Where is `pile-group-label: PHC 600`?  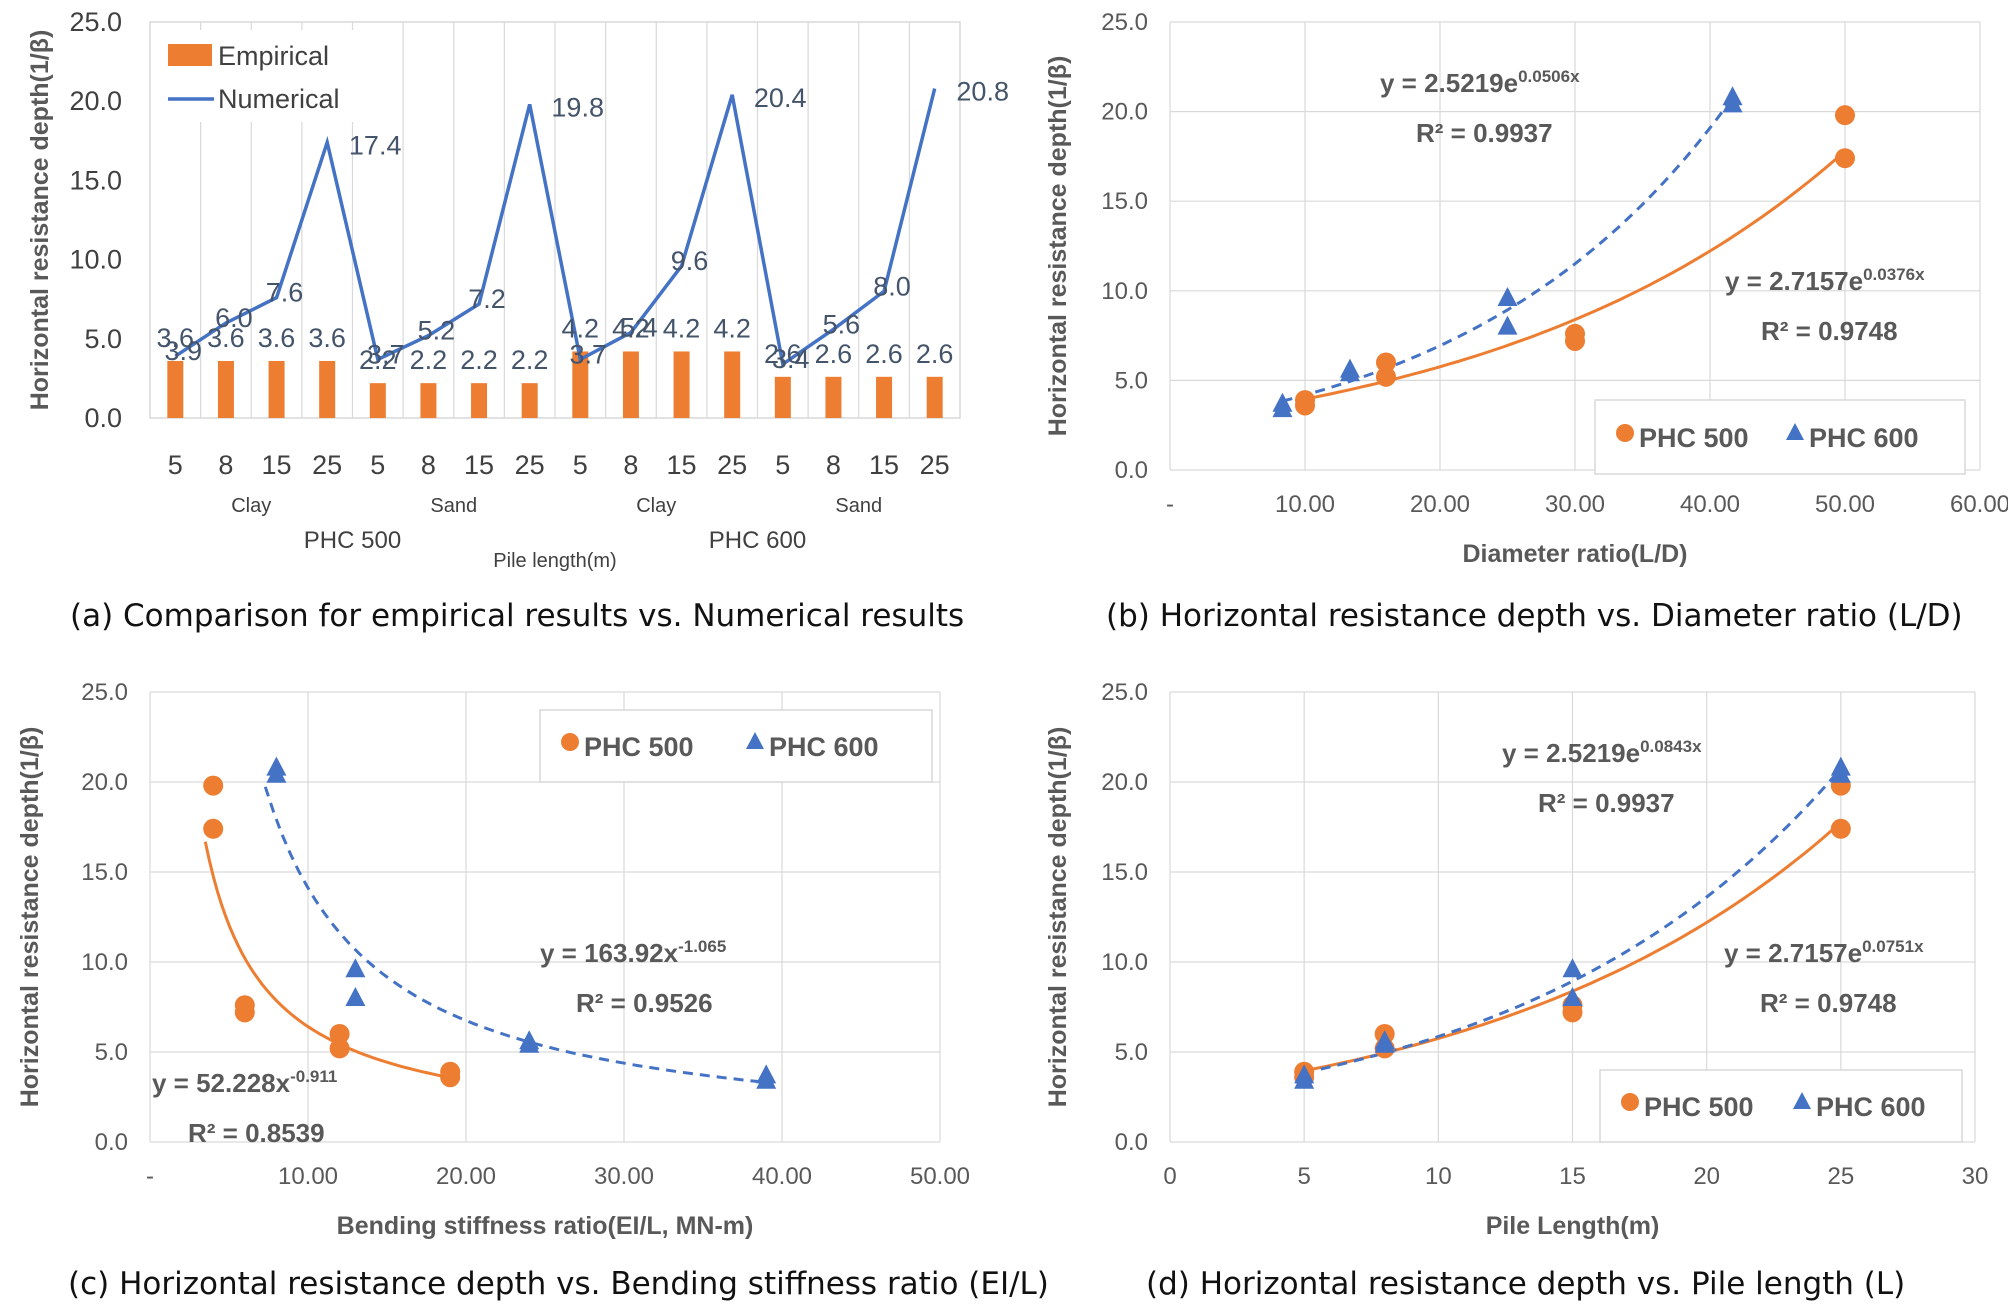 pile-group-label: PHC 600 is located at coordinates (757, 540).